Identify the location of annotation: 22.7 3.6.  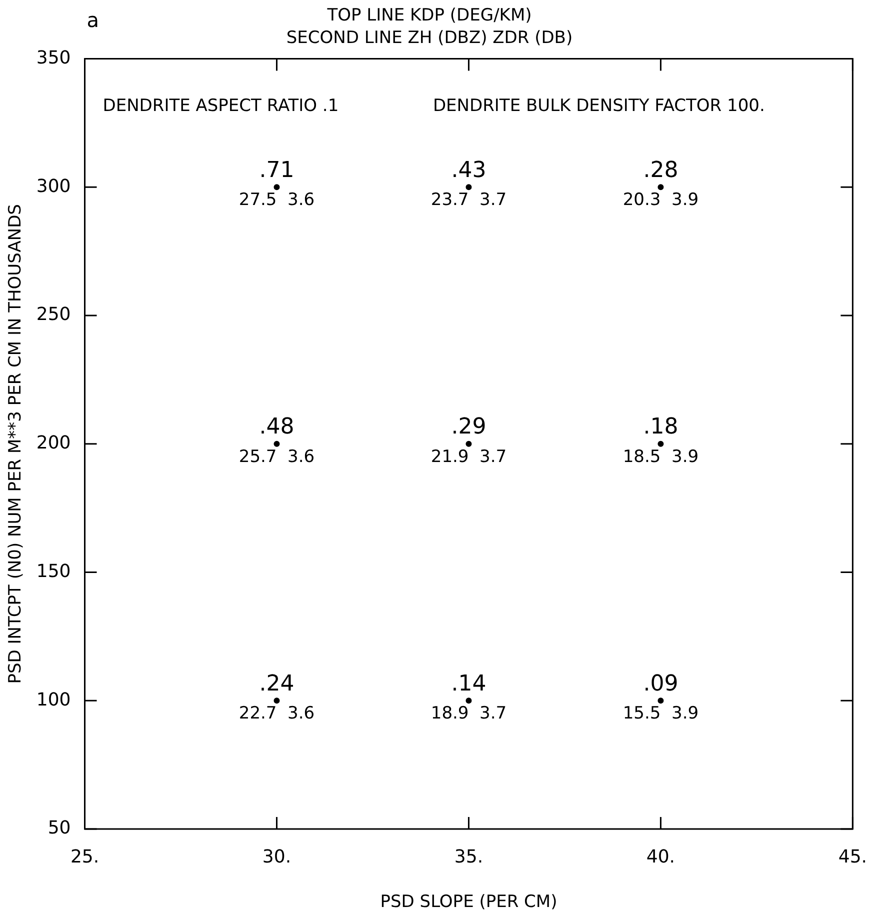
(276, 714).